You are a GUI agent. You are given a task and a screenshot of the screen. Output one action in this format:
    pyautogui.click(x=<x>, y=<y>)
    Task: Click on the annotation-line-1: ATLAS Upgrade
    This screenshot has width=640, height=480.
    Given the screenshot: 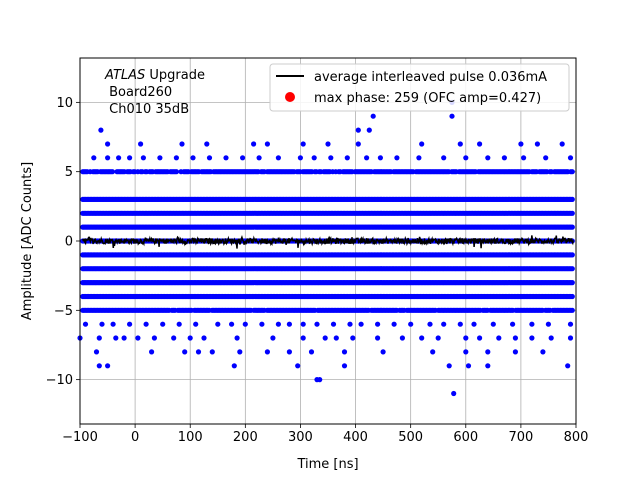 What is the action you would take?
    pyautogui.click(x=154, y=75)
    